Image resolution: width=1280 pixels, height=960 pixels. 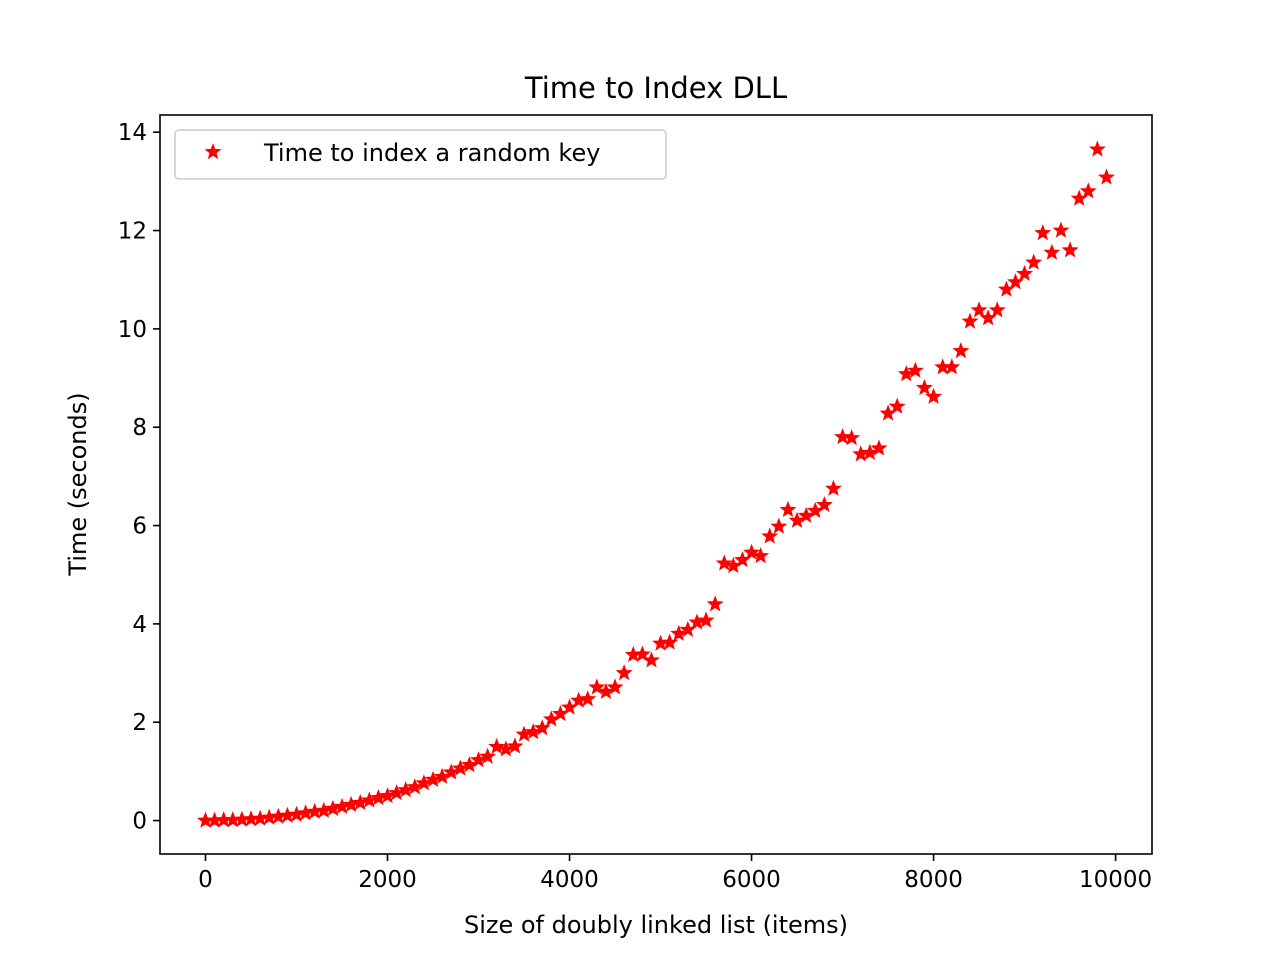 I want to click on x-tick-label: 8000, so click(x=933, y=880).